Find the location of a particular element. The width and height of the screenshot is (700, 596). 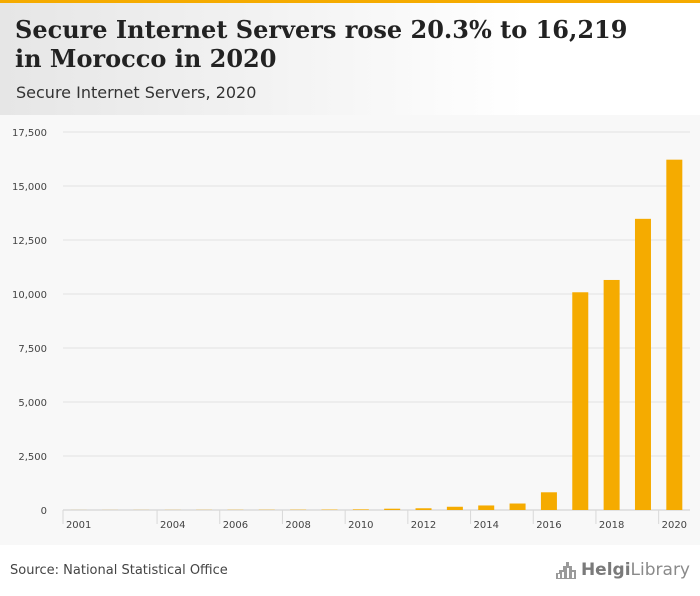

helgi-library-logo: Helgi Library is located at coordinates (622, 570).